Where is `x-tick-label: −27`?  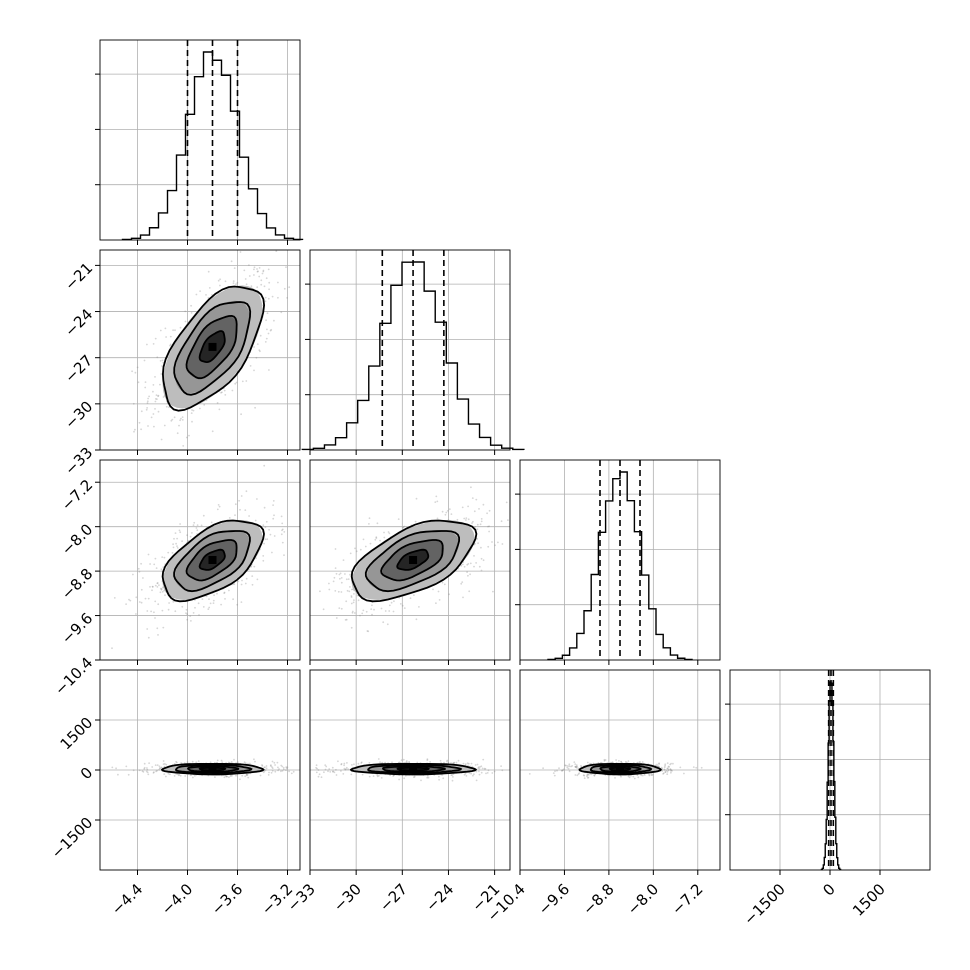
x-tick-label: −27 is located at coordinates (393, 897).